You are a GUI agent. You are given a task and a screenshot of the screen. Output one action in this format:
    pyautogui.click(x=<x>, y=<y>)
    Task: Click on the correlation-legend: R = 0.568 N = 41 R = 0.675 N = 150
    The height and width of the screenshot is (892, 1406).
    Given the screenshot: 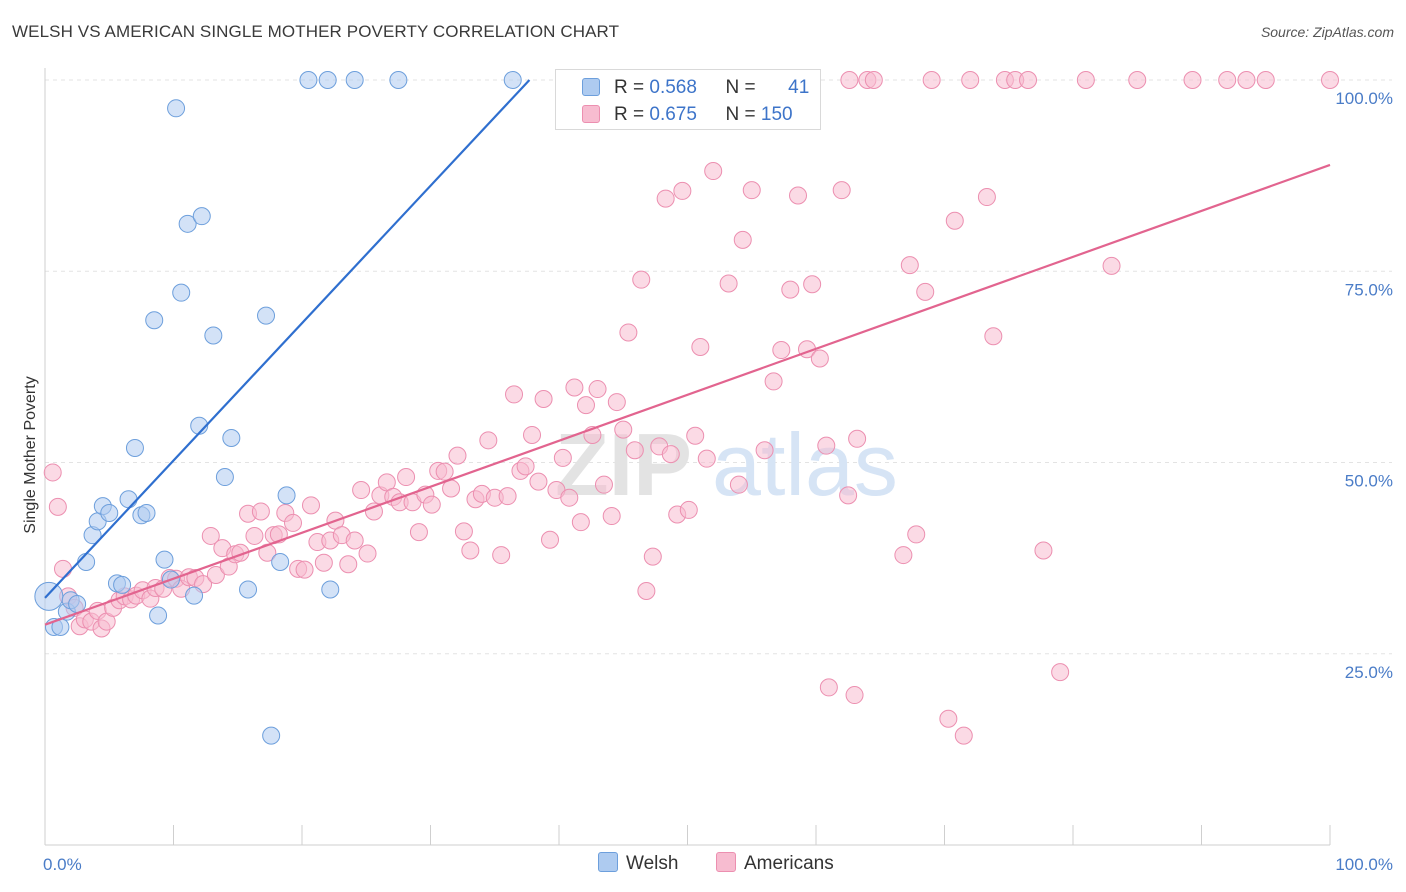 What is the action you would take?
    pyautogui.click(x=688, y=99)
    